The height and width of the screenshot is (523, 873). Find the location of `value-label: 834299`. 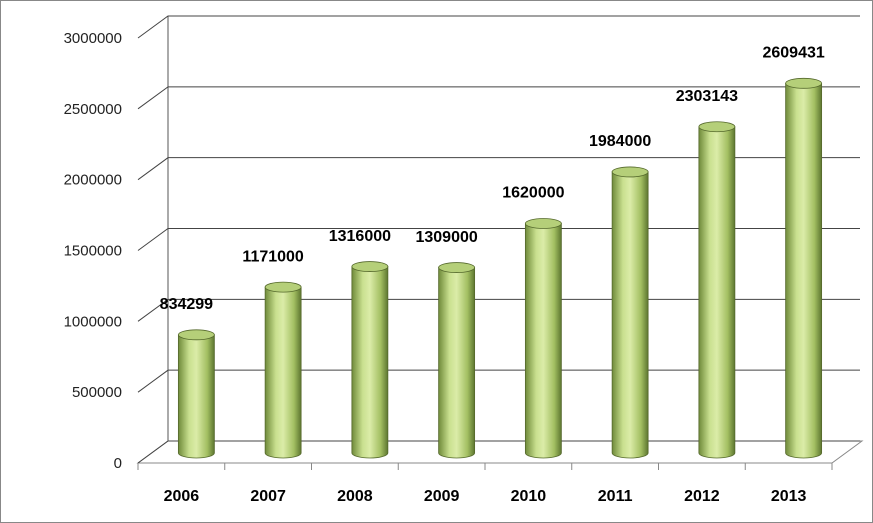

value-label: 834299 is located at coordinates (186, 304).